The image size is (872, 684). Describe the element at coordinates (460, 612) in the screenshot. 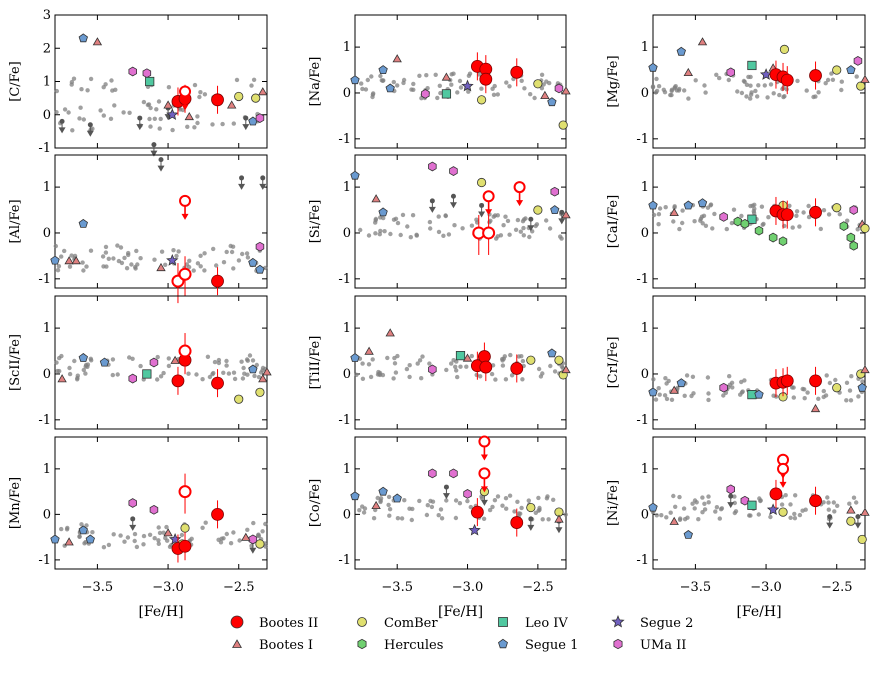

I see `x-axis-label: [Fe/H]` at that location.